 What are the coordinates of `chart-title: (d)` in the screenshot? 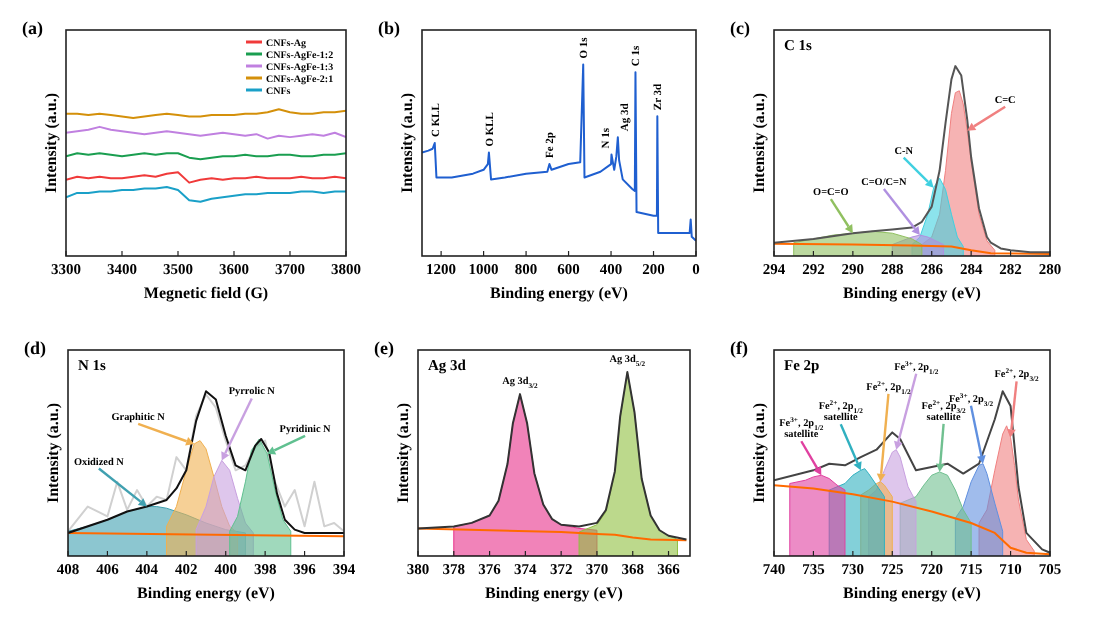 It's located at (35, 348).